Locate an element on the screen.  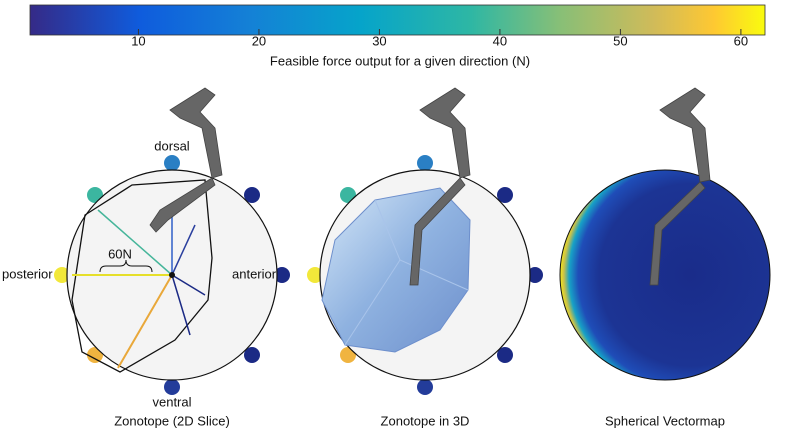
colorbar-tick-label: 60 is located at coordinates (741, 40).